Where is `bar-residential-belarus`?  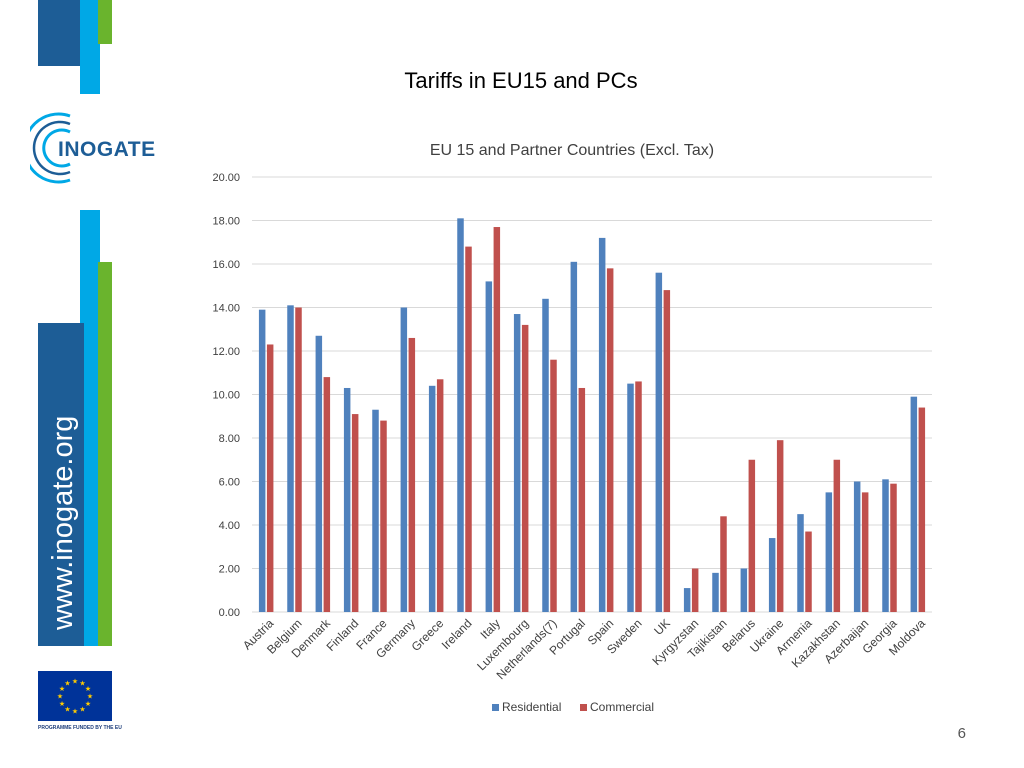 bar-residential-belarus is located at coordinates (744, 590).